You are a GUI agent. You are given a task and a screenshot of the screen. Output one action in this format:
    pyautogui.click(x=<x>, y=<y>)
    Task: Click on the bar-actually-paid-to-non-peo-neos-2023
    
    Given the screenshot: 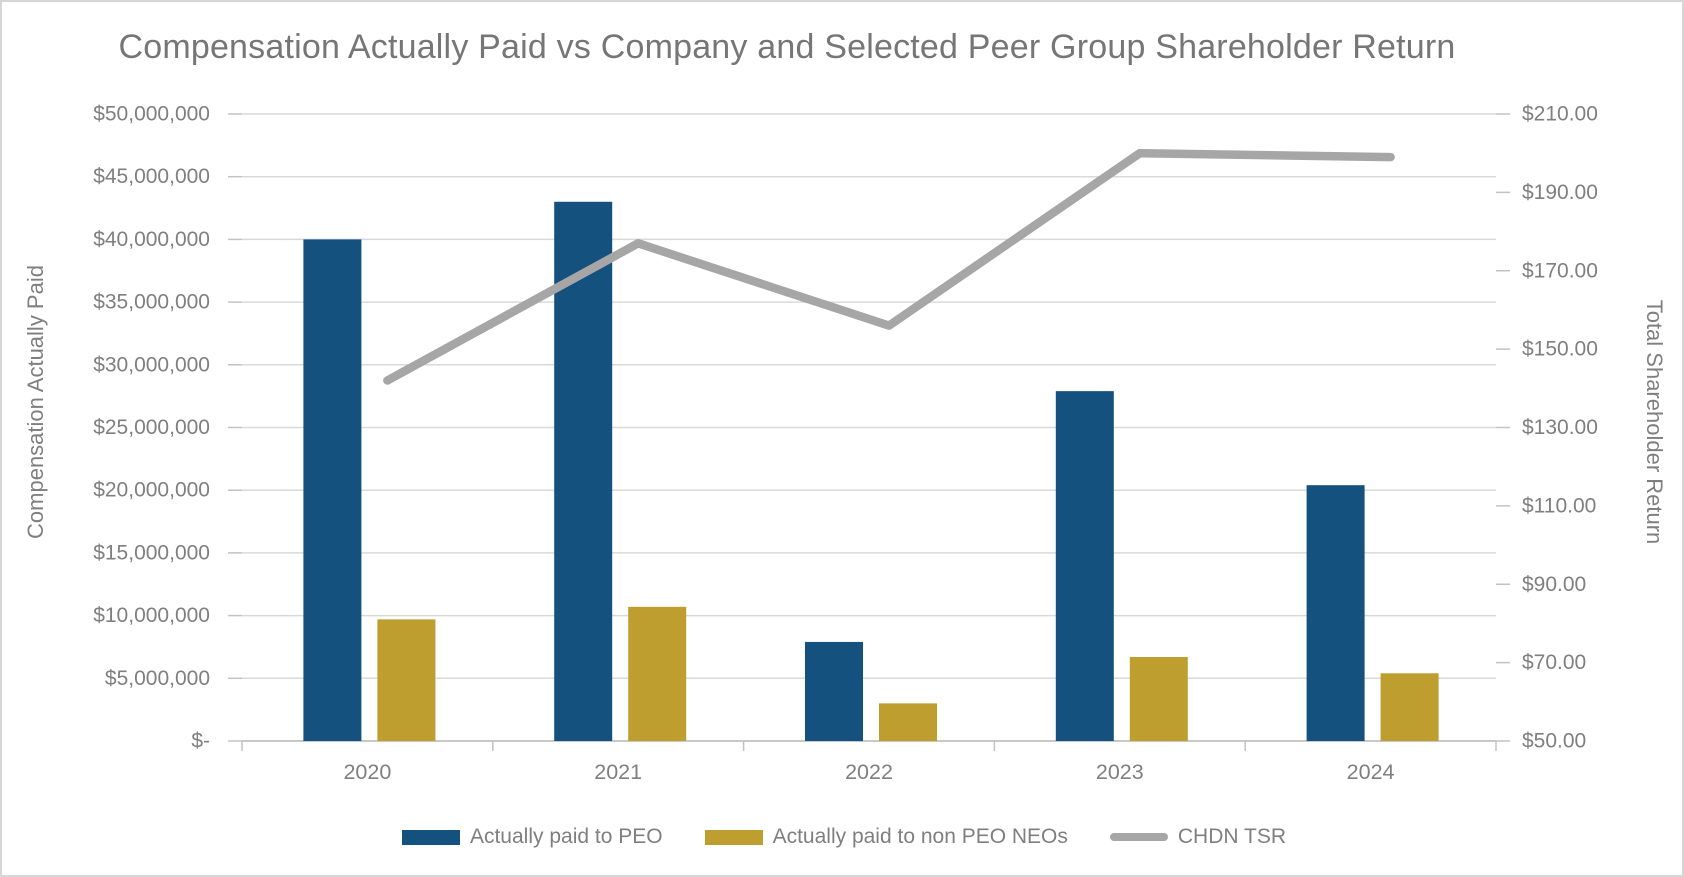 What is the action you would take?
    pyautogui.click(x=1158, y=698)
    